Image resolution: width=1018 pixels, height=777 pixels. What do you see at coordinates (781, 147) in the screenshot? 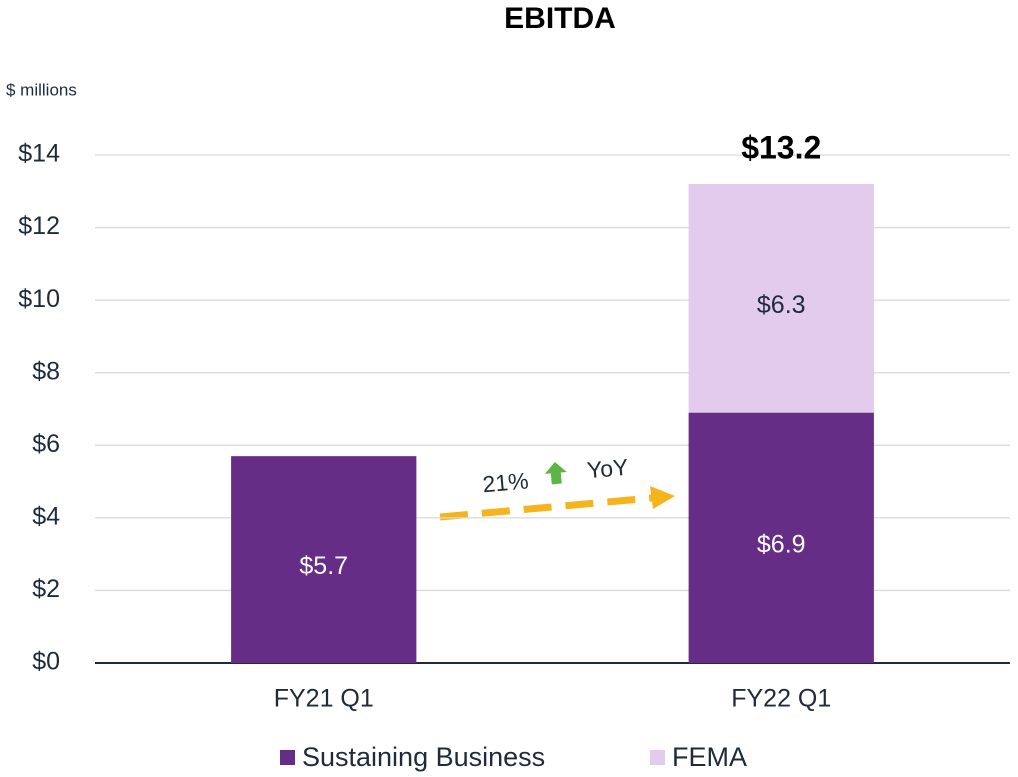
I see `total-label: $13.2` at bounding box center [781, 147].